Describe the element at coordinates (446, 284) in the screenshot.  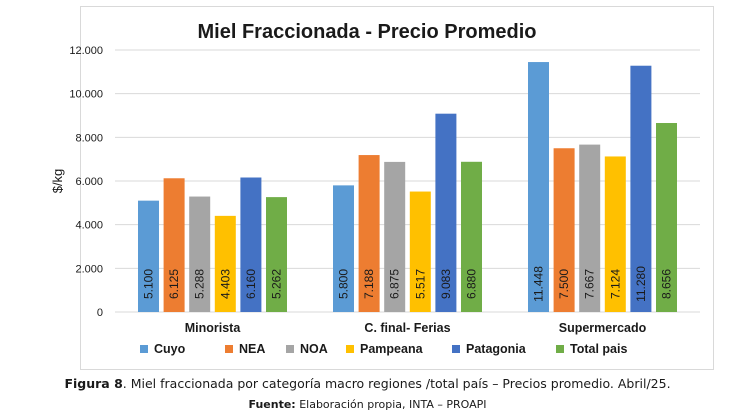
I see `bar-value-label: 9.083` at that location.